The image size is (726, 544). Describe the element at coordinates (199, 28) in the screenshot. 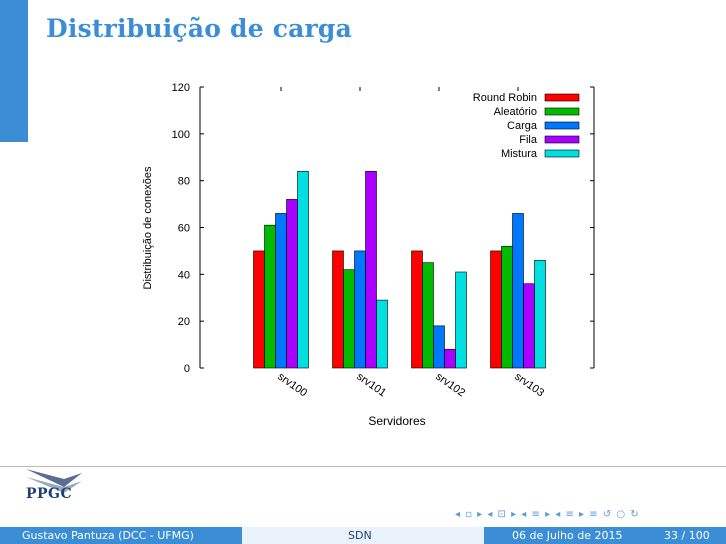

I see `slide-title: Distribuição de carga` at that location.